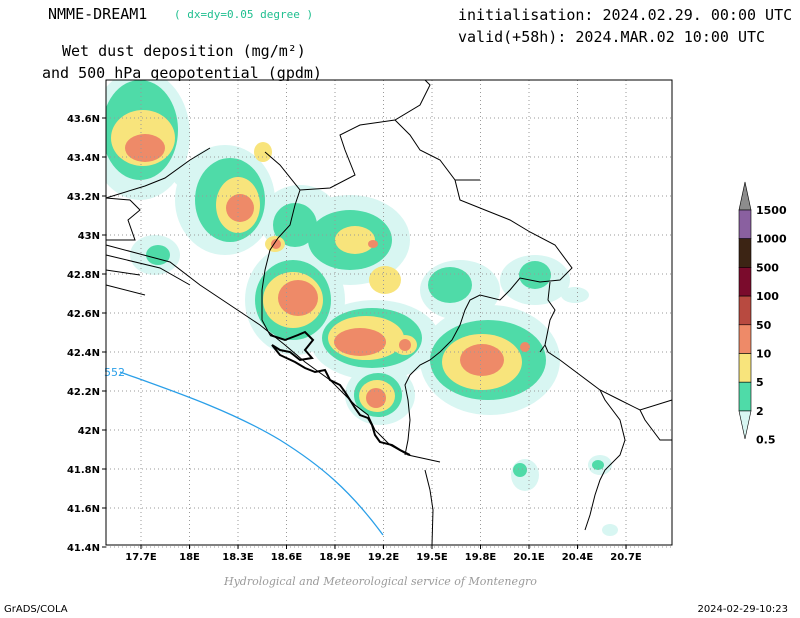 The image size is (800, 618). Describe the element at coordinates (83, 392) in the screenshot. I see `lat-tick-label: 42.2N` at that location.